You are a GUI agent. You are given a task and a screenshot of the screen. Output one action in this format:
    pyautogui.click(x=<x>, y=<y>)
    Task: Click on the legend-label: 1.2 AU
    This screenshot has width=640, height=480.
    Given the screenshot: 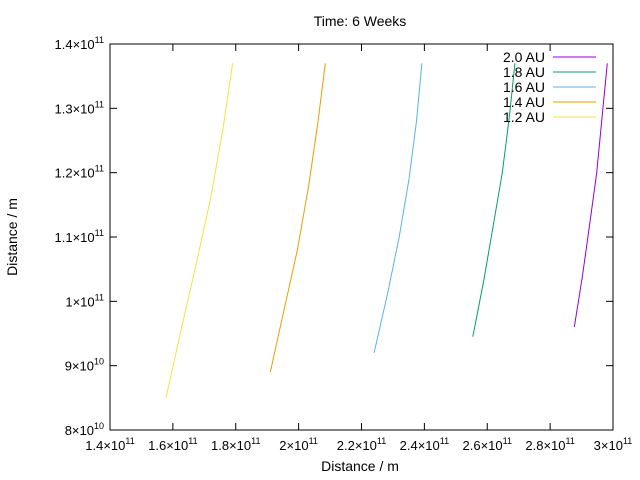 What is the action you would take?
    pyautogui.click(x=524, y=117)
    